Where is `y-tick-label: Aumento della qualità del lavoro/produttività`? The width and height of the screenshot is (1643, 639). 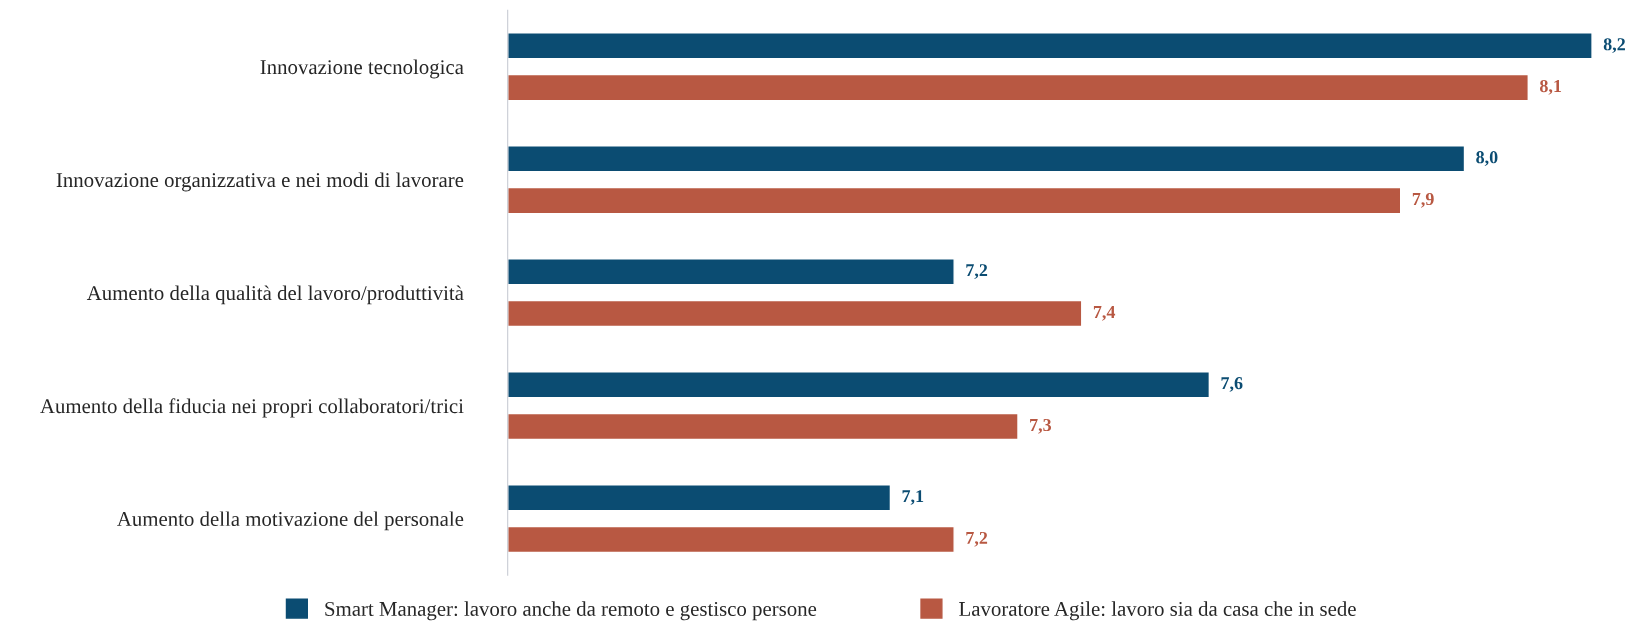 y-tick-label: Aumento della qualità del lavoro/produttività is located at coordinates (275, 295).